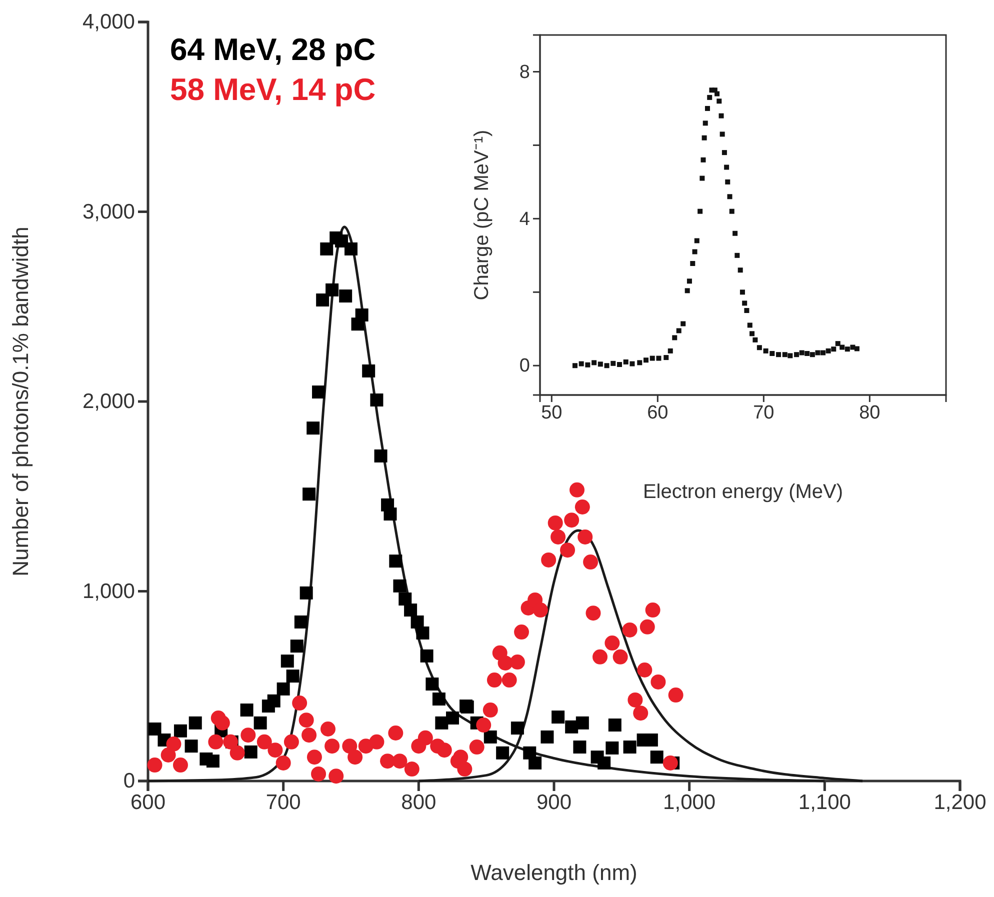 The width and height of the screenshot is (994, 897). Describe the element at coordinates (148, 802) in the screenshot. I see `x-tick-label: 600` at that location.